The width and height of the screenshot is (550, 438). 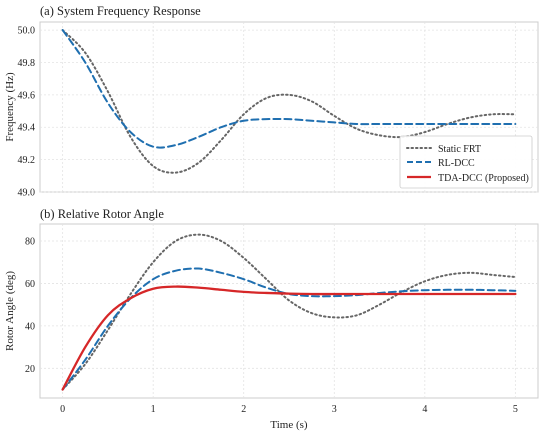 What do you see at coordinates (30, 305) in the screenshot?
I see `panel-b-yticks: 20 40 60 80` at bounding box center [30, 305].